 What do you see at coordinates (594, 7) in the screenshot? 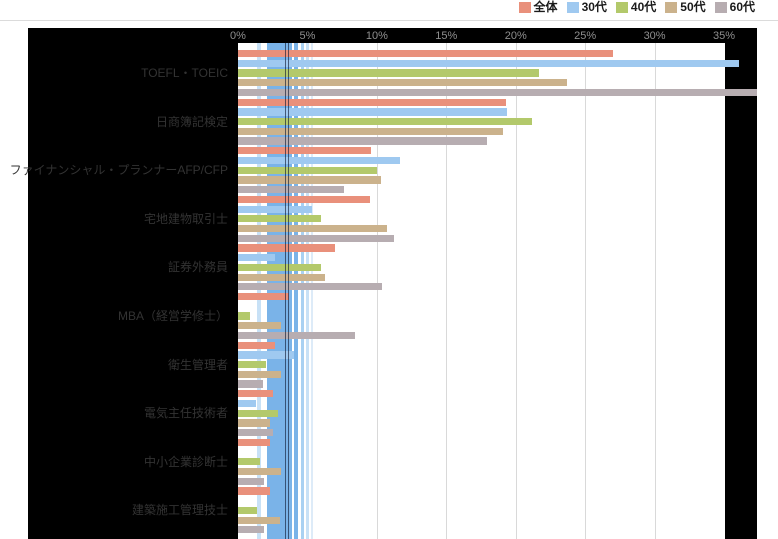
I see `legend-label: 30代` at bounding box center [594, 7].